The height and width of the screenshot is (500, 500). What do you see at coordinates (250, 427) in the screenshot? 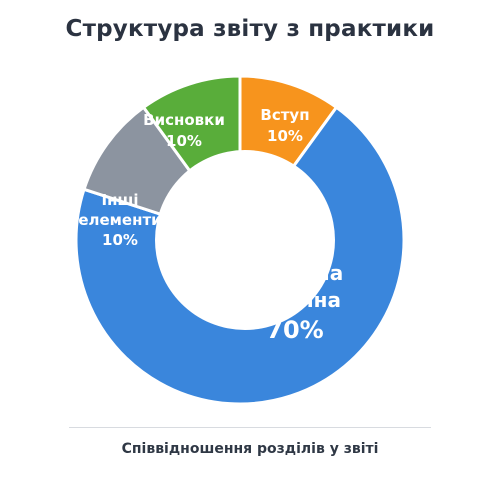
I see `caption-divider` at bounding box center [250, 427].